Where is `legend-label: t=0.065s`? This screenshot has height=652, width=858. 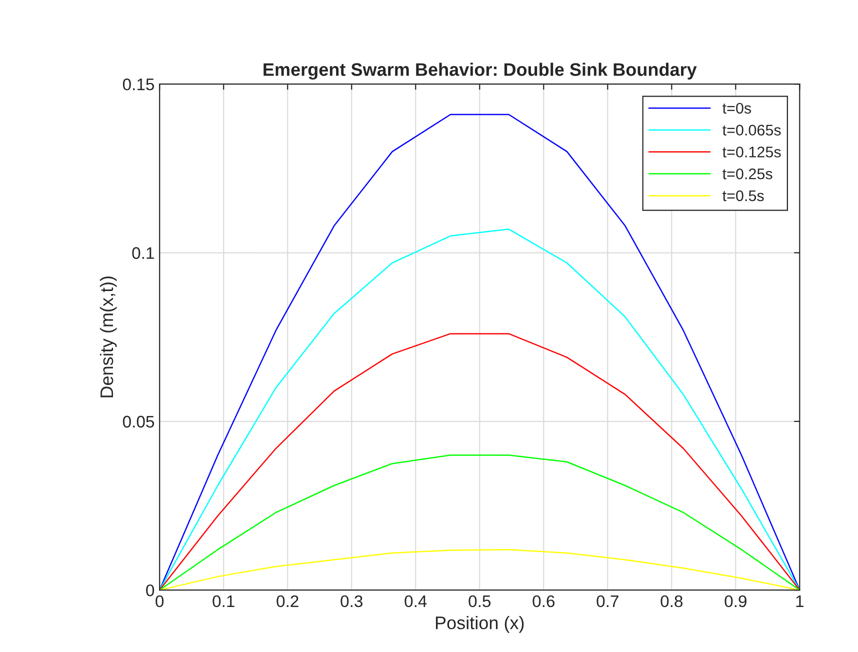
legend-label: t=0.065s is located at coordinates (751, 130).